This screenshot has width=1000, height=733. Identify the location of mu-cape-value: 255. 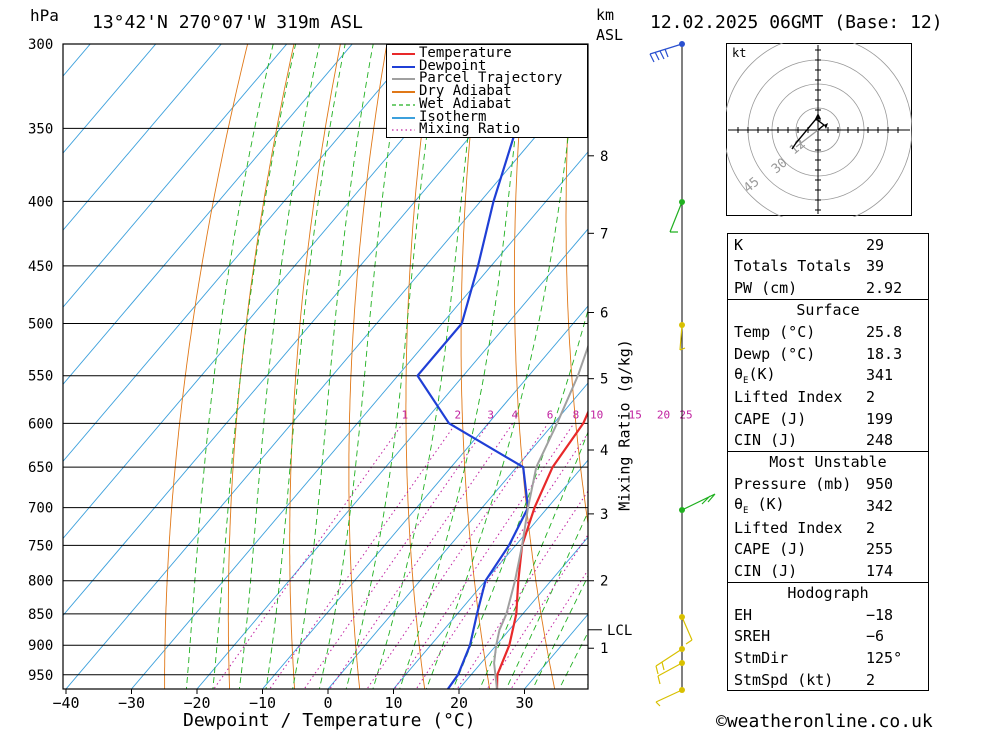
(880, 549).